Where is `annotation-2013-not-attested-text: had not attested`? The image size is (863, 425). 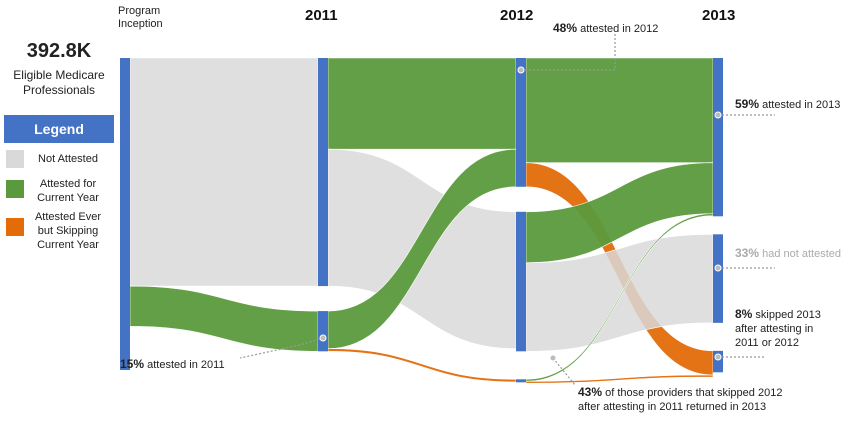
annotation-2013-not-attested-text: had not attested is located at coordinates (801, 254).